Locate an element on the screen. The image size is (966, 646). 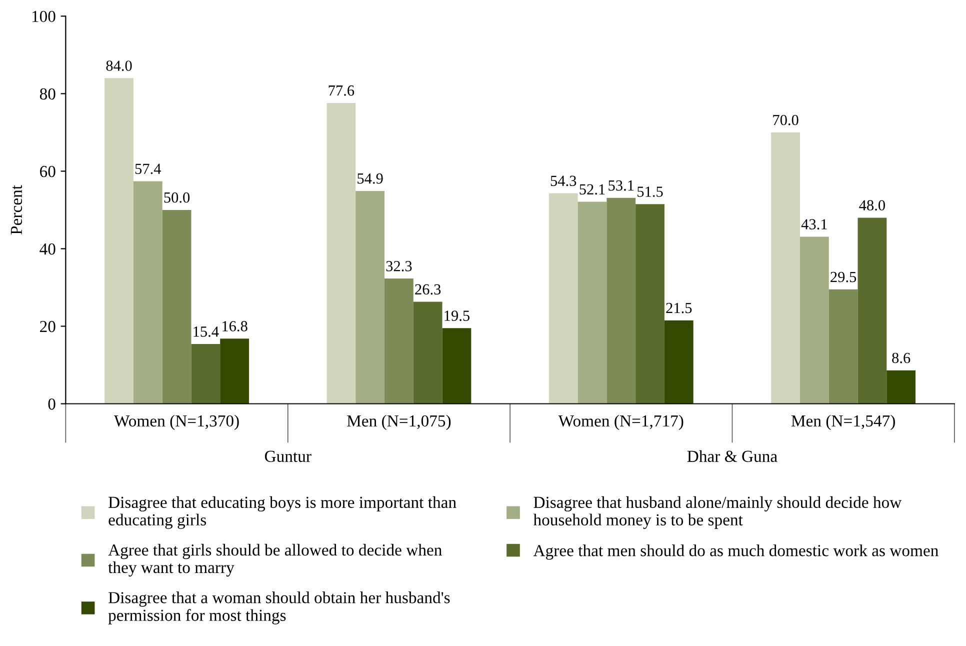
legend-label: Agree that girls should be allowed to decide when they want to marry is located at coordinates (275, 560).